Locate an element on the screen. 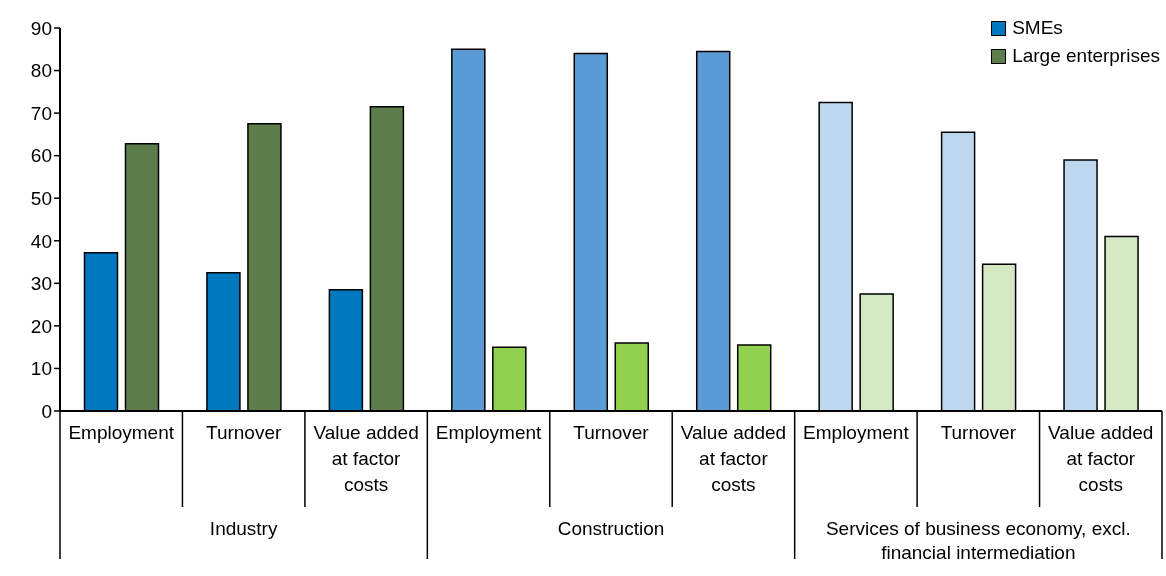 The height and width of the screenshot is (576, 1166). y-tick-label: 10 is located at coordinates (41, 369).